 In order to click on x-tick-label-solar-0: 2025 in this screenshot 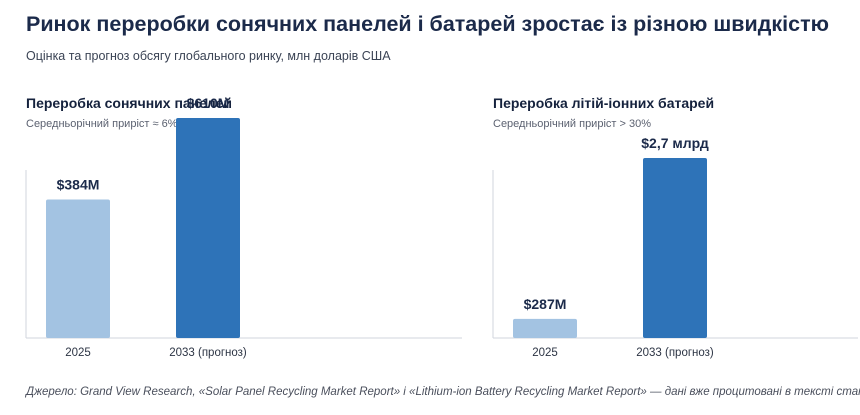, I will do `click(78, 353)`.